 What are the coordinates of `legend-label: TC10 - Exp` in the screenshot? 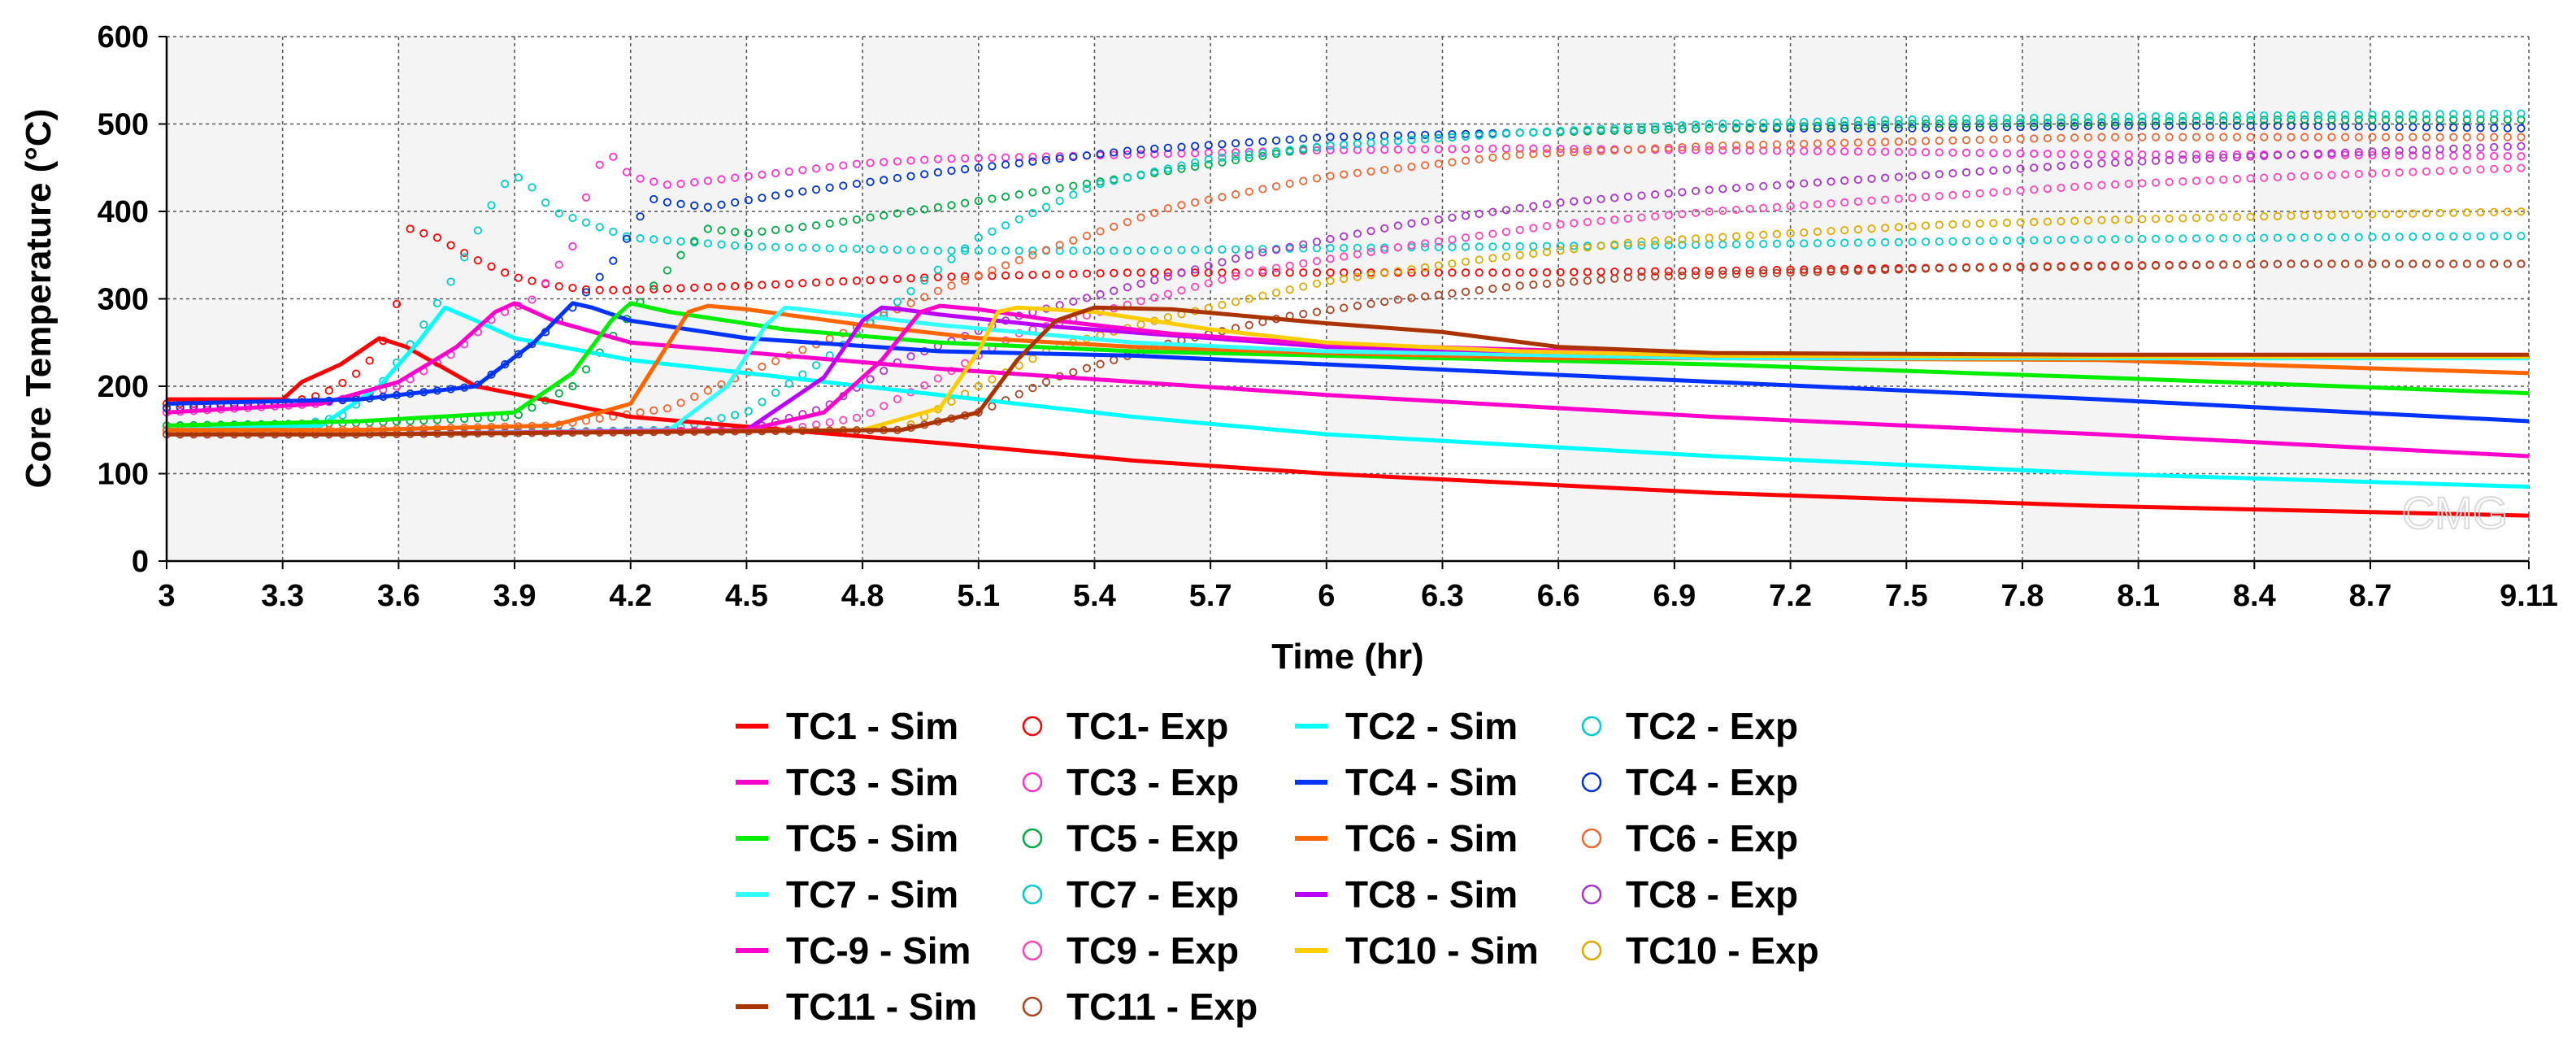 It's located at (1722, 950).